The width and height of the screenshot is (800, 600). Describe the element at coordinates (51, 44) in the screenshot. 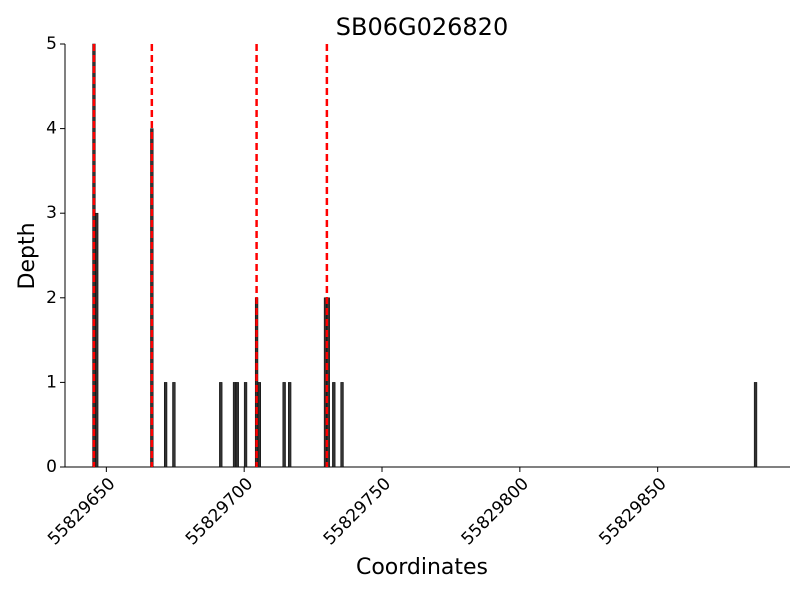

I see `y-tick-label: 5` at that location.